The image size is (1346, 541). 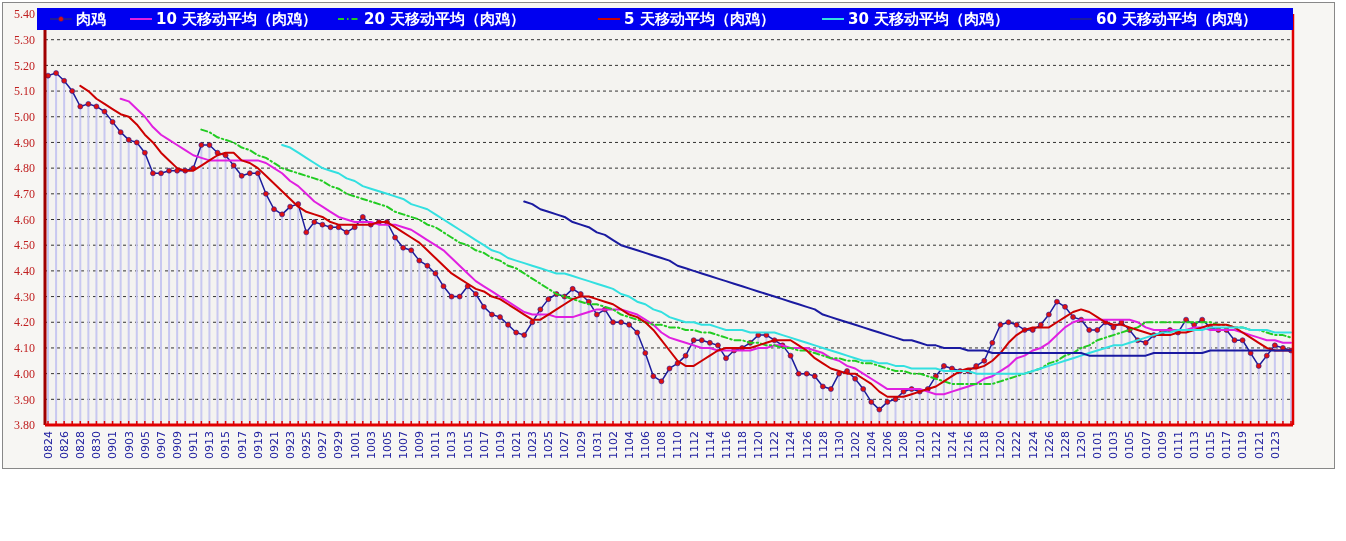 I want to click on y-tick-label: 3.90, so click(x=24, y=399).